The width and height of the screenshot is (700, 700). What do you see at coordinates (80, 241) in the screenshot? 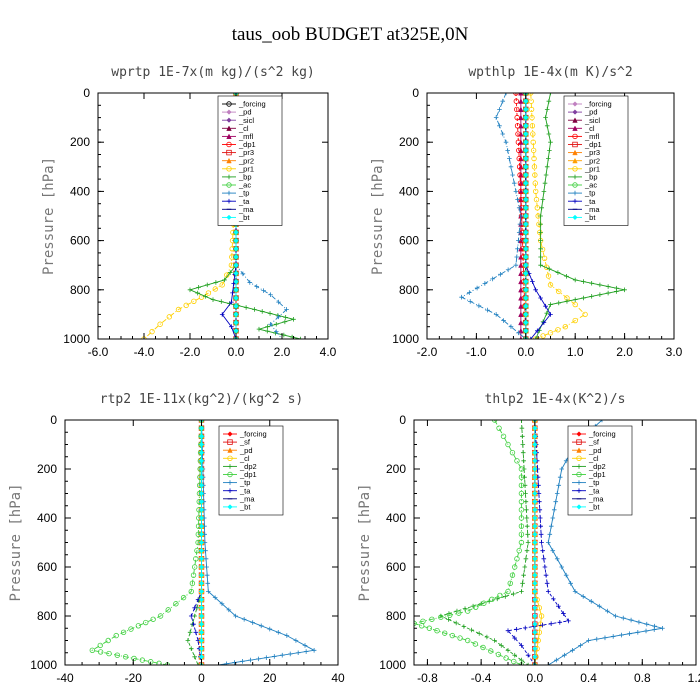
I see `y-tick-label: 600` at bounding box center [80, 241].